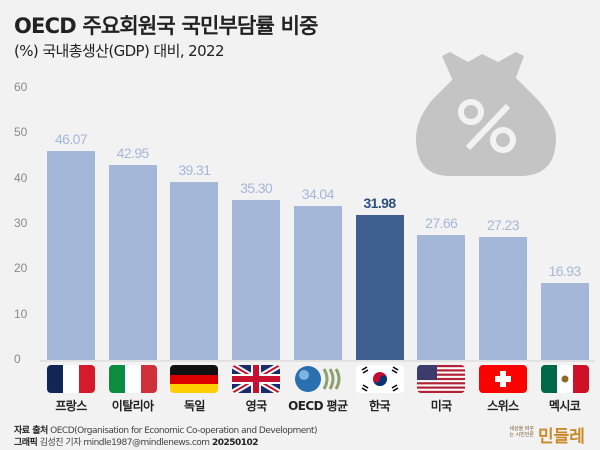 Image resolution: width=600 pixels, height=450 pixels. I want to click on graphic-credit: 김성진 기자 mindle1987@mindlenews.com, so click(124, 443).